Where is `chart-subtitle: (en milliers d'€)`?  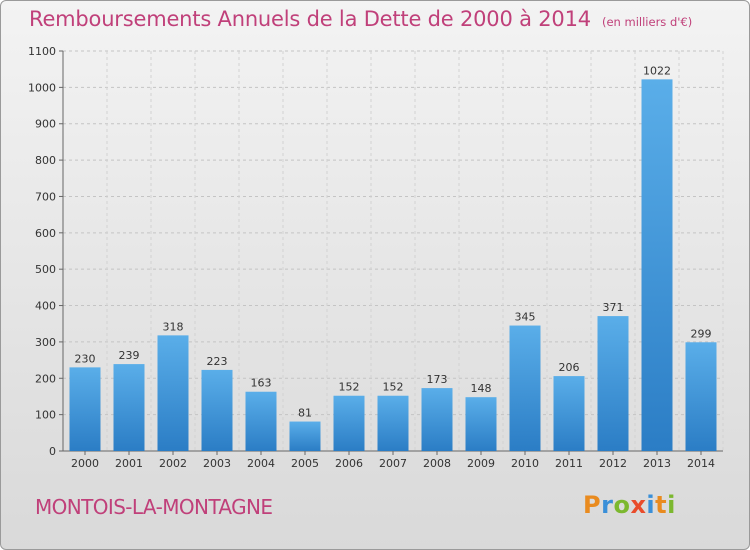 chart-subtitle: (en milliers d'€) is located at coordinates (647, 22).